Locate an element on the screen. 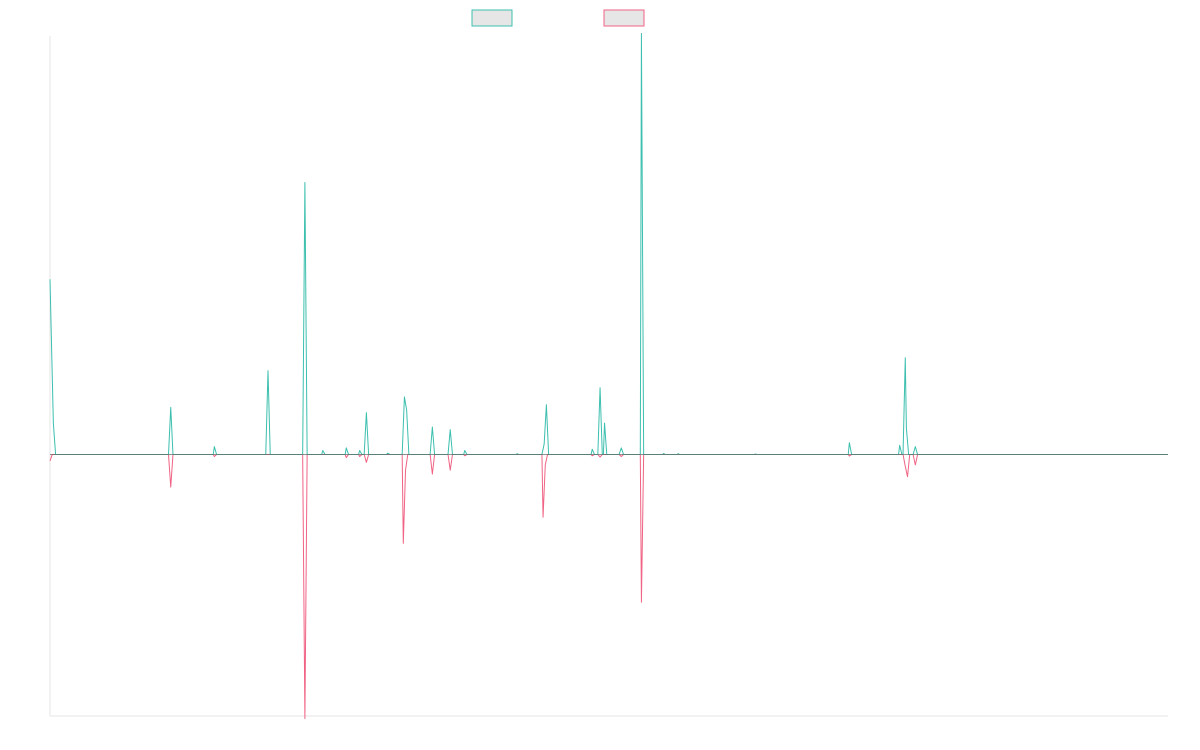  legend-swatch-down is located at coordinates (624, 18).